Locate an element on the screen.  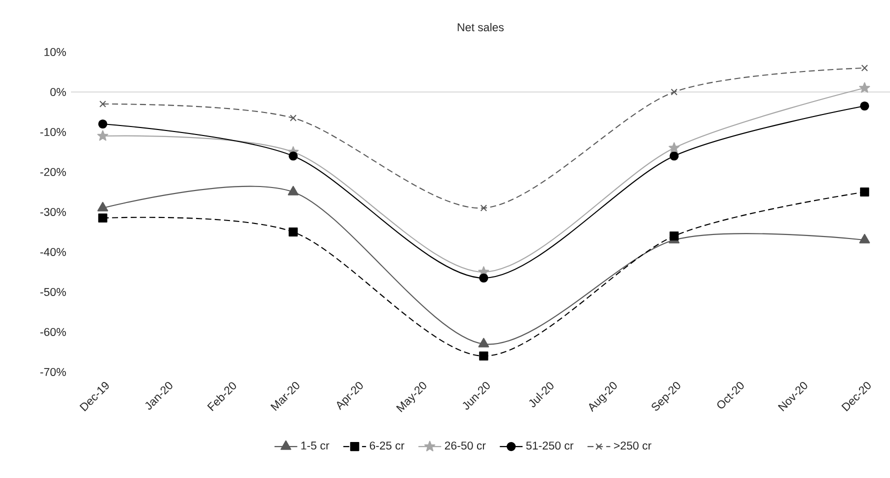
y-tick-label: -40% is located at coordinates (53, 252).